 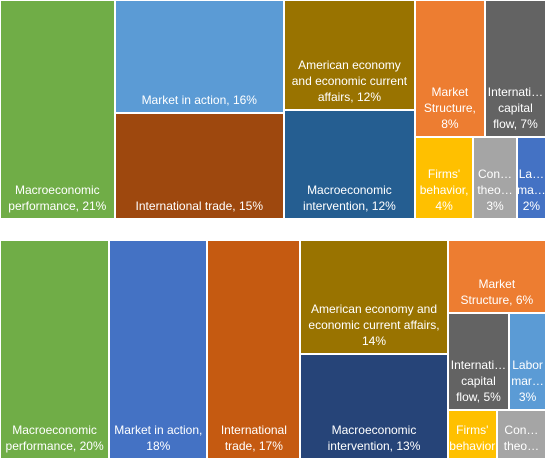 I want to click on cell-label: Macroeconomic intervention, 12%, so click(x=349, y=200).